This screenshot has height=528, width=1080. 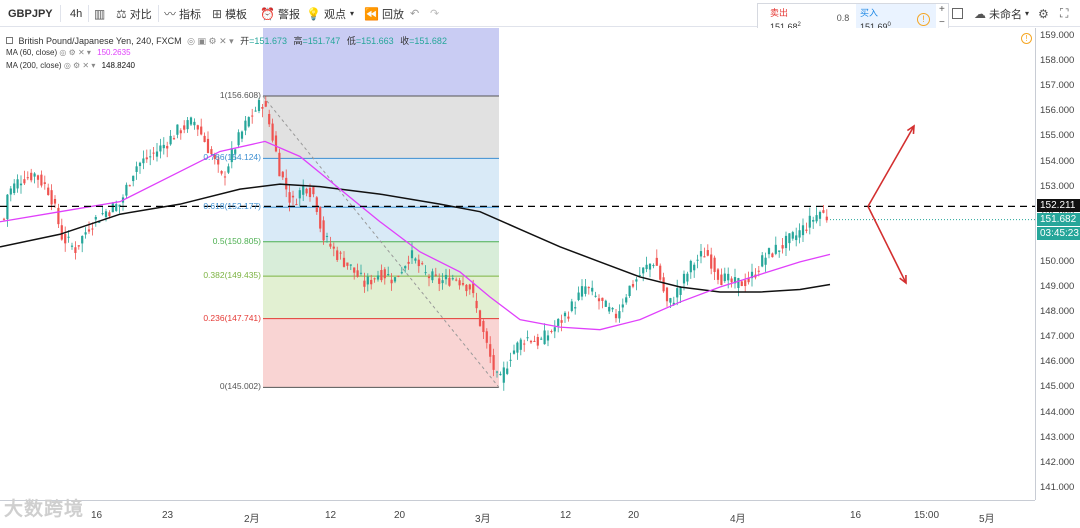 What do you see at coordinates (1057, 136) in the screenshot?
I see `price-tick-label: 155.000` at bounding box center [1057, 136].